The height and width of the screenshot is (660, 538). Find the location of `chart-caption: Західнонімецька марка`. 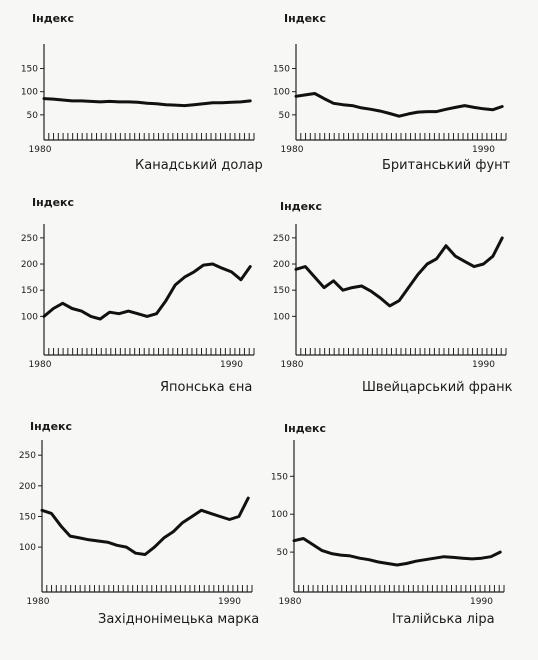

chart-caption: Західнонімецька марка is located at coordinates (179, 619).